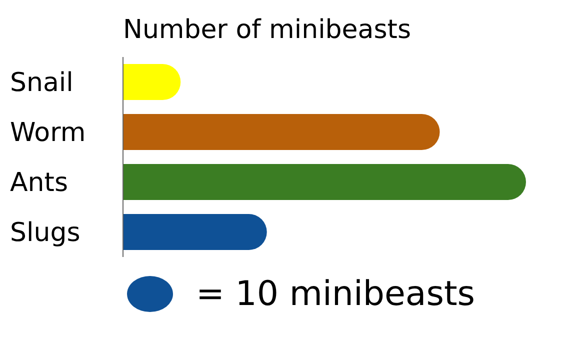  Describe the element at coordinates (42, 83) in the screenshot. I see `y-tick-label: Snail` at that location.